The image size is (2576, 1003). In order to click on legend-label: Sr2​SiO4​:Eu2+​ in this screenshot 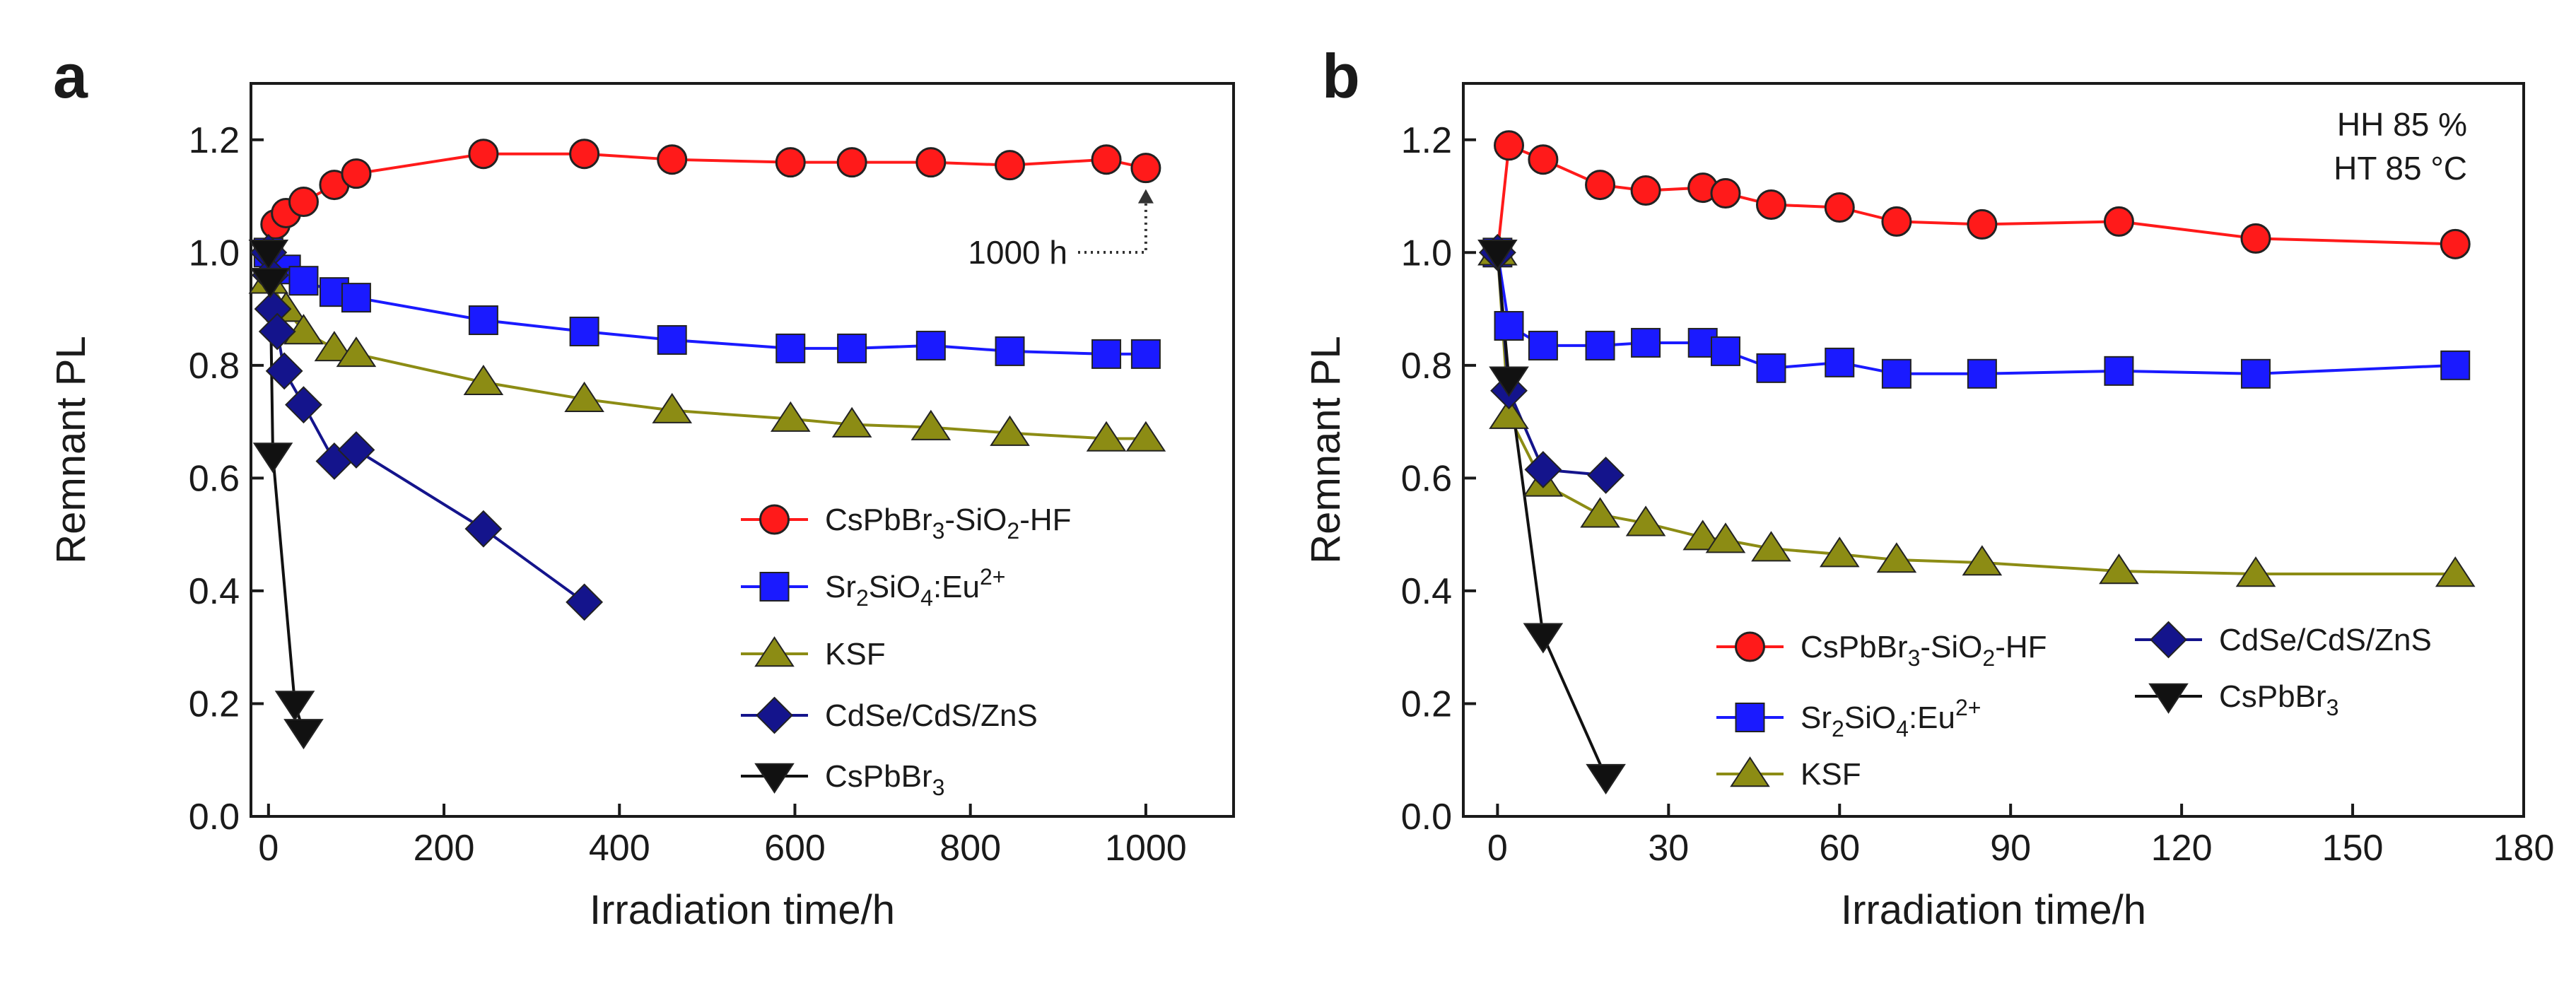, I will do `click(1891, 718)`.